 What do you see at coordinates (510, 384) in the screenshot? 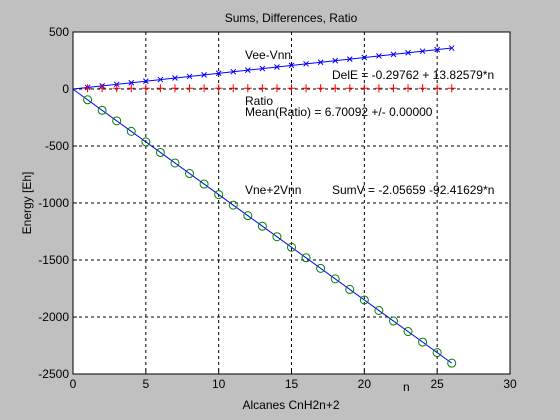
I see `x-tick-label: 30` at bounding box center [510, 384].